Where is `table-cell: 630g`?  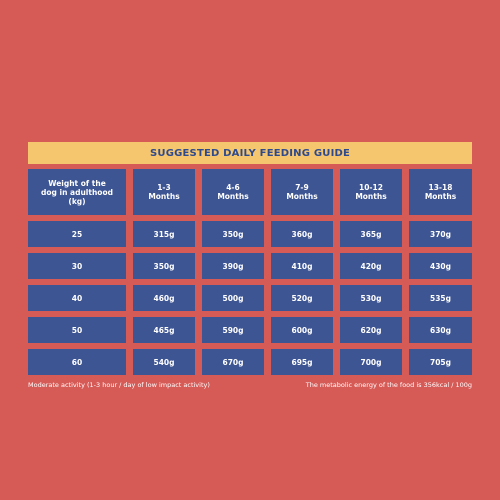
table-cell: 630g is located at coordinates (440, 330).